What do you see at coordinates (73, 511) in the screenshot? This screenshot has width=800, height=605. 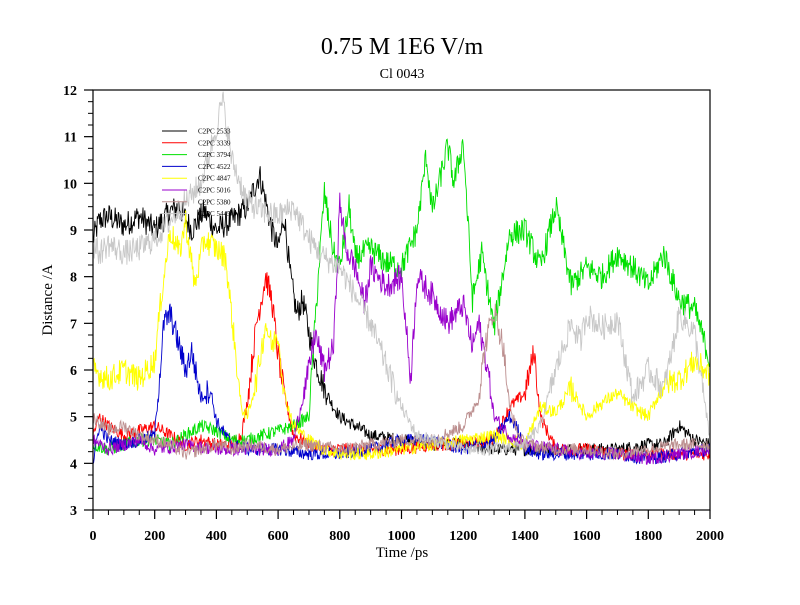 I see `y-tick-label: 3` at bounding box center [73, 511].